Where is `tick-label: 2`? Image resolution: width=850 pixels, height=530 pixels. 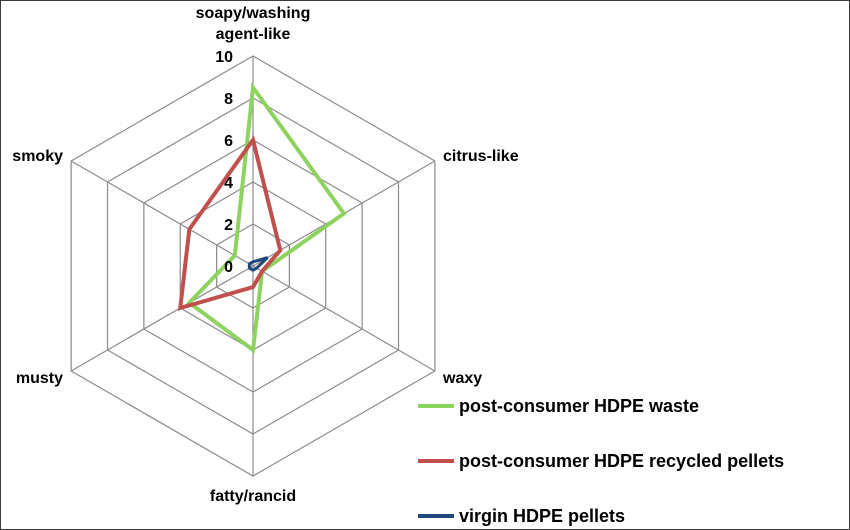 tick-label: 2 is located at coordinates (228, 225).